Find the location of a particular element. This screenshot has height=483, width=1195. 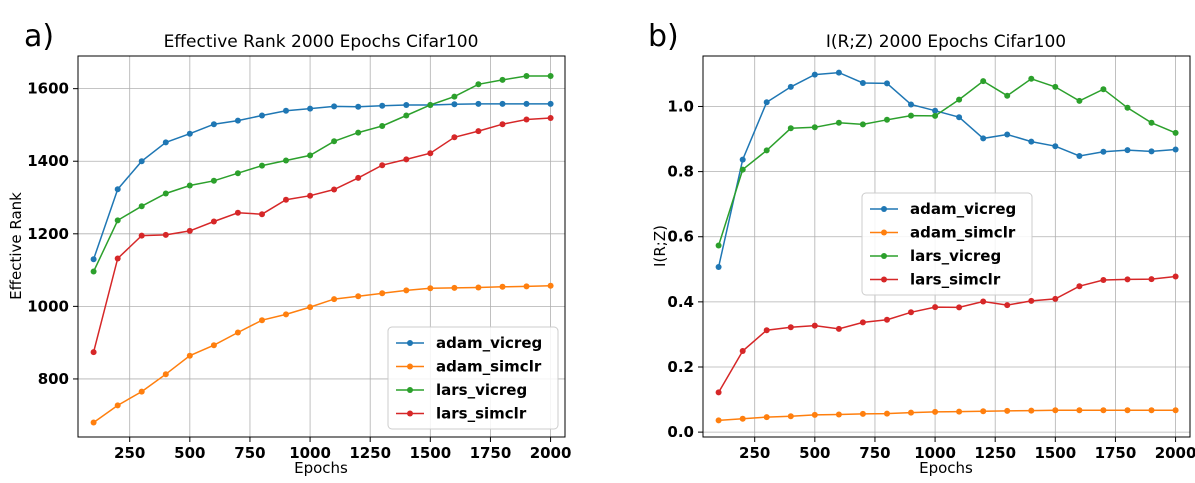

panel-b-y-tick-label: 1.0 is located at coordinates (680, 106).